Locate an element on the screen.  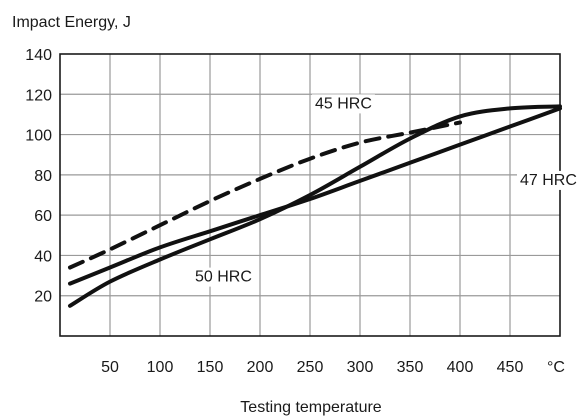
y-tick-label: 40 is located at coordinates (43, 256).